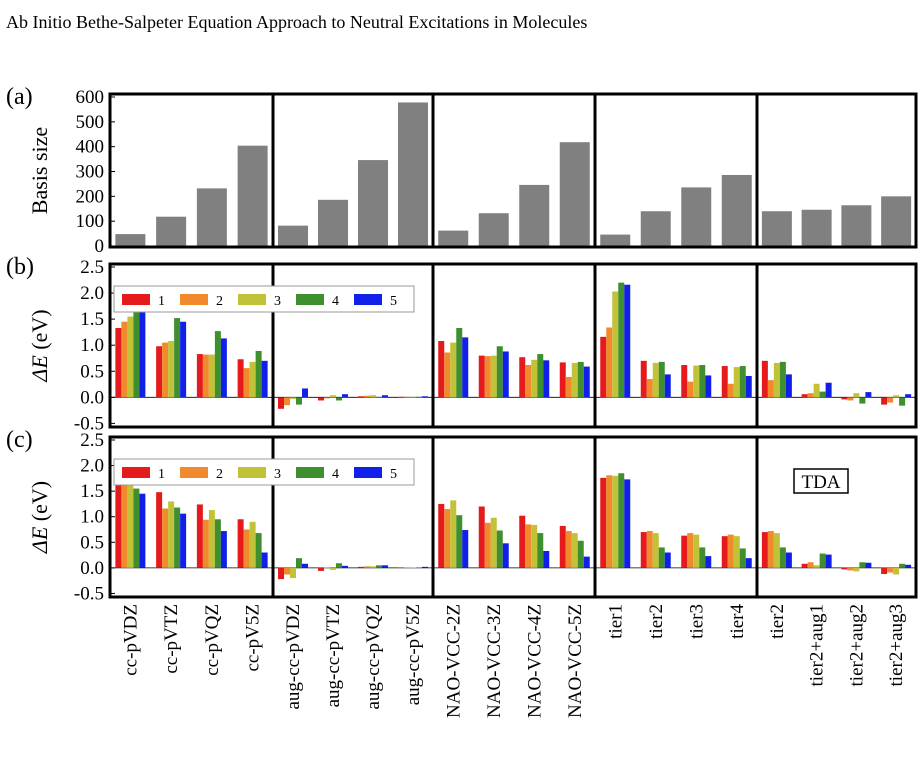 Image resolution: width=922 pixels, height=771 pixels. Describe the element at coordinates (161, 474) in the screenshot. I see `legend-label: 1` at that location.